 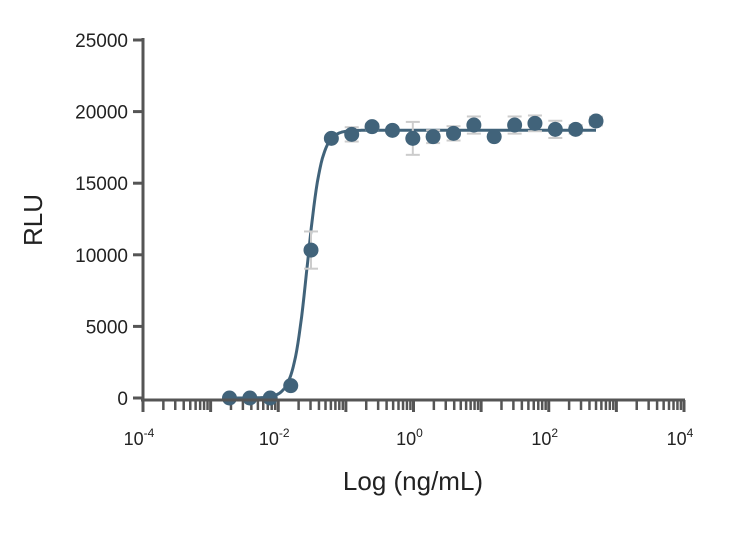 I want to click on y-tick-label: 0, so click(x=122, y=399).